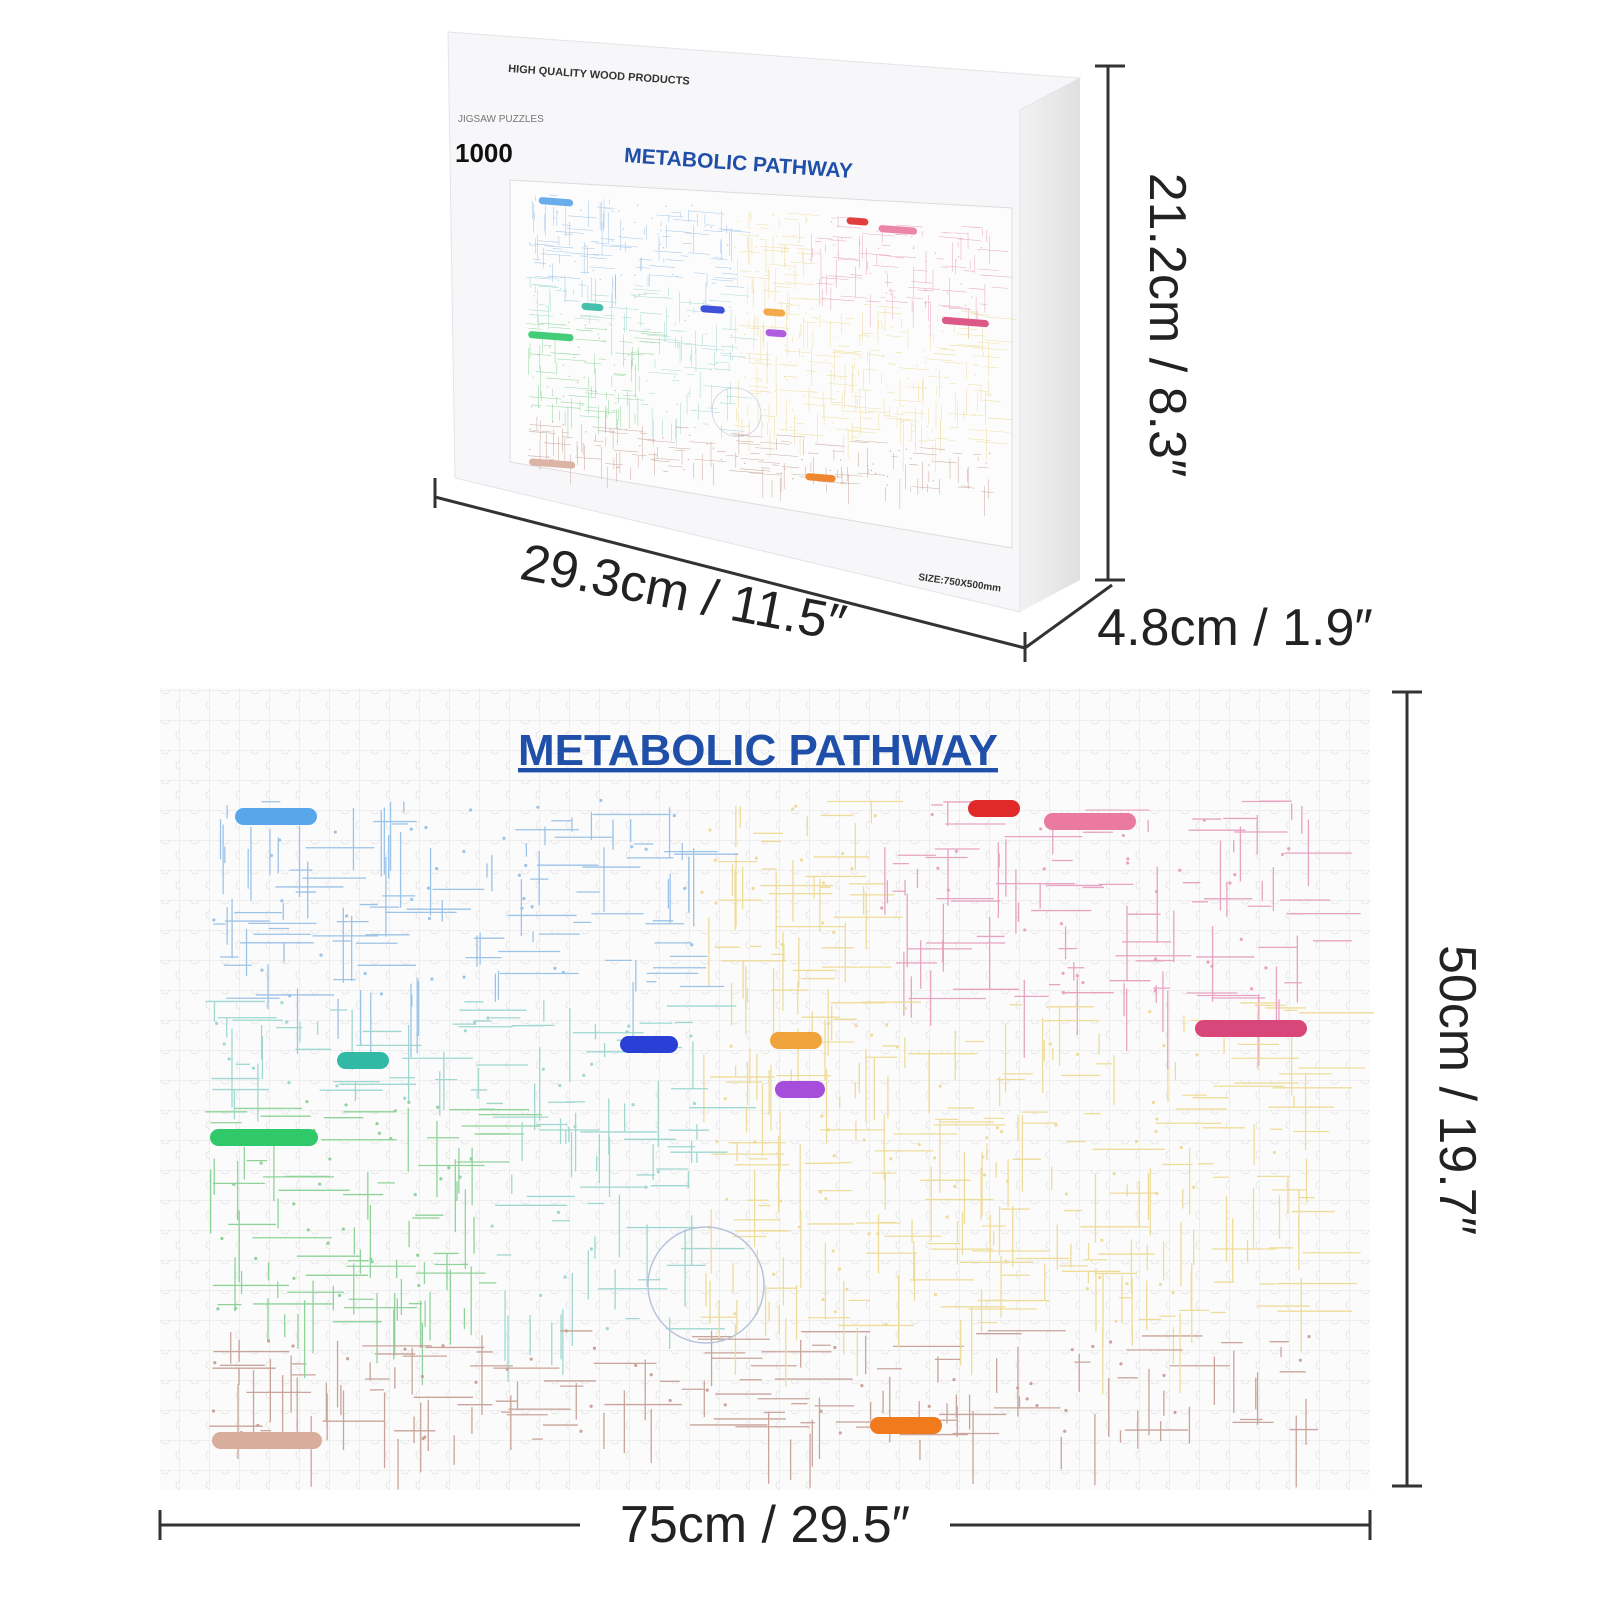 The image size is (1600, 1600). I want to click on puzzle-title: METABOLIC PATHWAY, so click(758, 750).